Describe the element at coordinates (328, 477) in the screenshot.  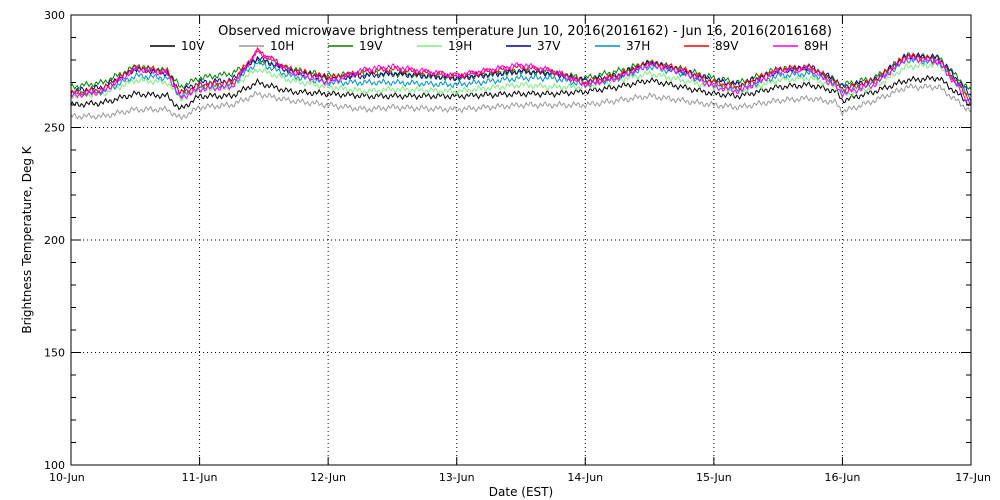
I see `x-tick-label: 12-Jun` at that location.